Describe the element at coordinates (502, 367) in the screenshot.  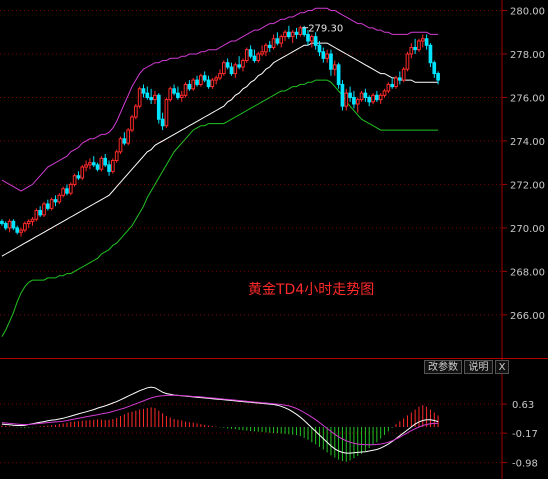
I see `close-pane-button: X` at that location.